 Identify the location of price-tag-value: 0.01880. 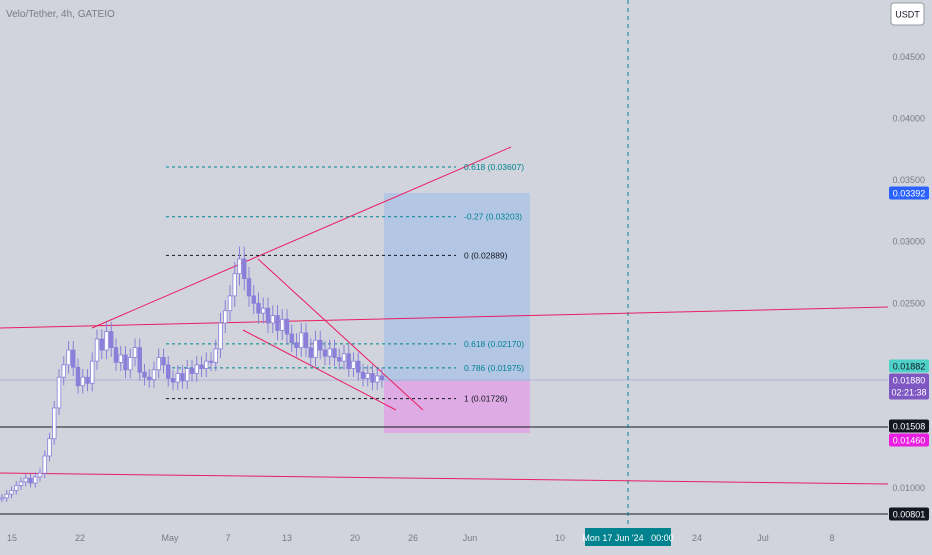
(909, 381).